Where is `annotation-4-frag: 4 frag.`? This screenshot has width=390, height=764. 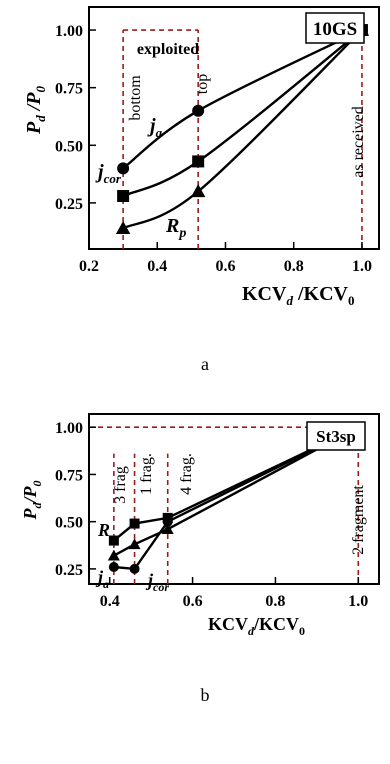 annotation-4-frag: 4 frag. is located at coordinates (186, 474).